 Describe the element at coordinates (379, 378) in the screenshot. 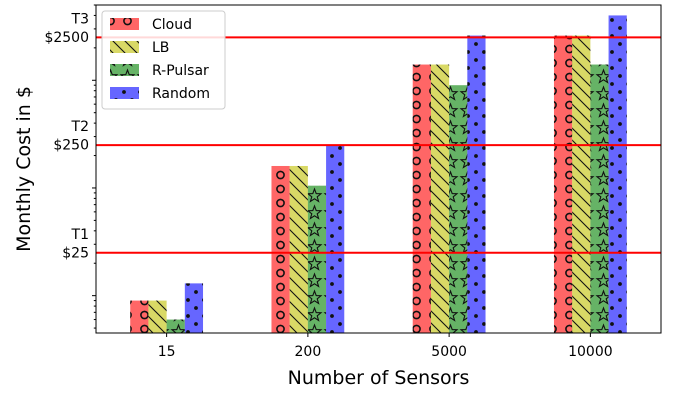

I see `x-axis-title: Number of Sensors` at that location.